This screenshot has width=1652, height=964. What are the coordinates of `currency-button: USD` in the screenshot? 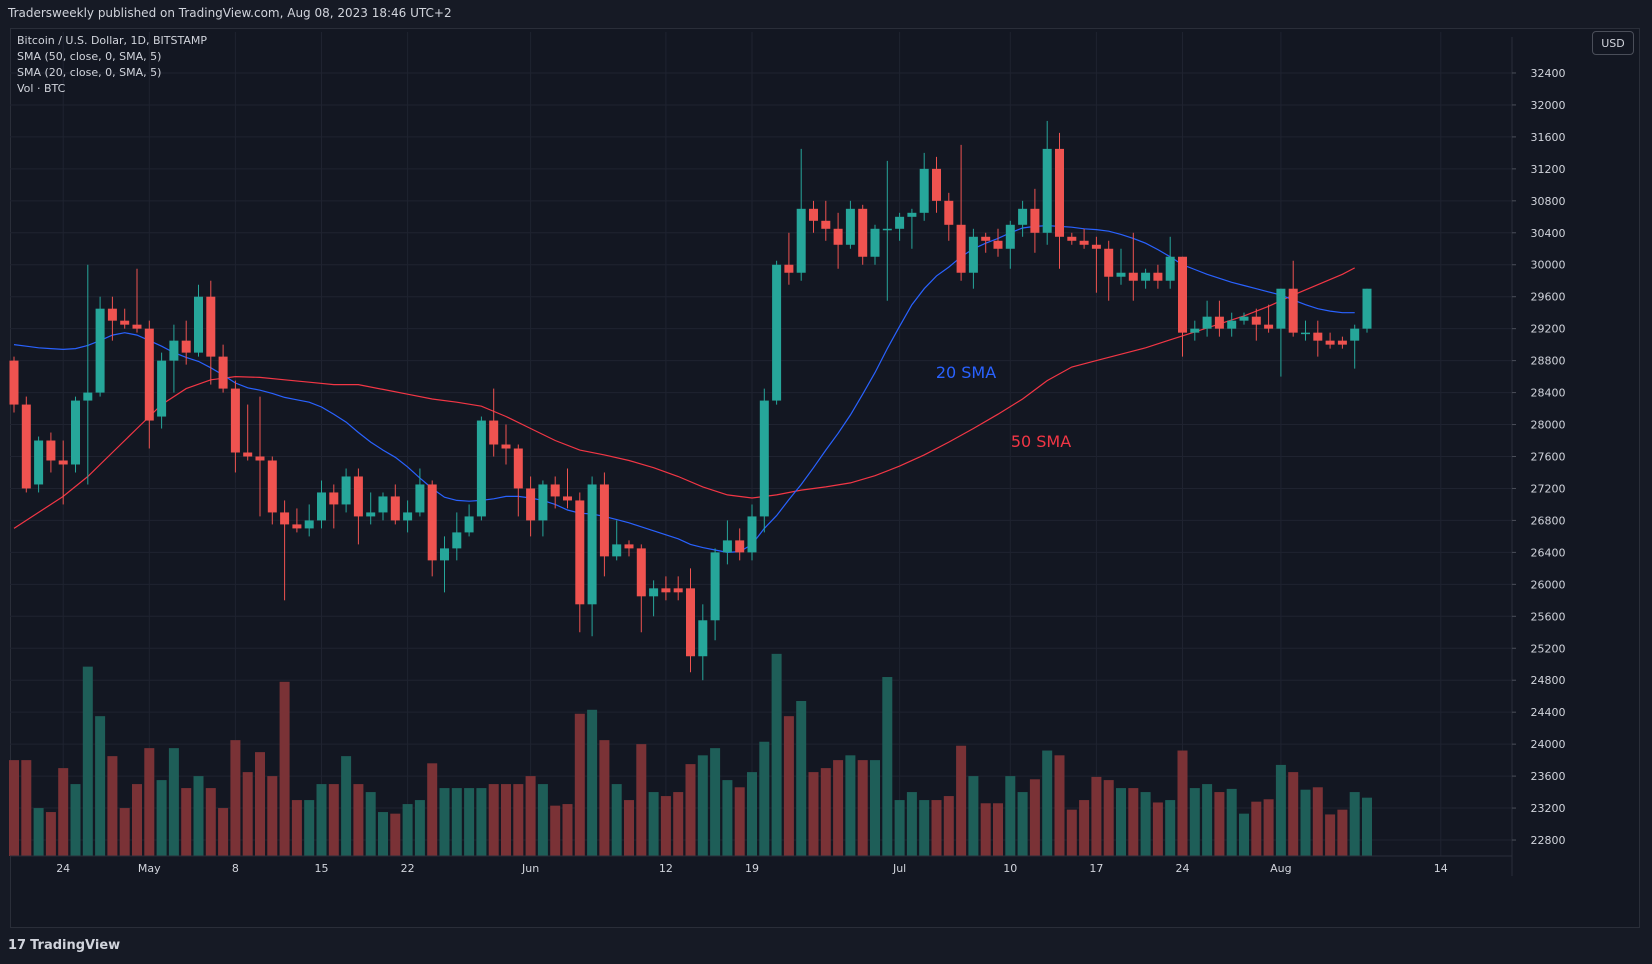 It's located at (1613, 43).